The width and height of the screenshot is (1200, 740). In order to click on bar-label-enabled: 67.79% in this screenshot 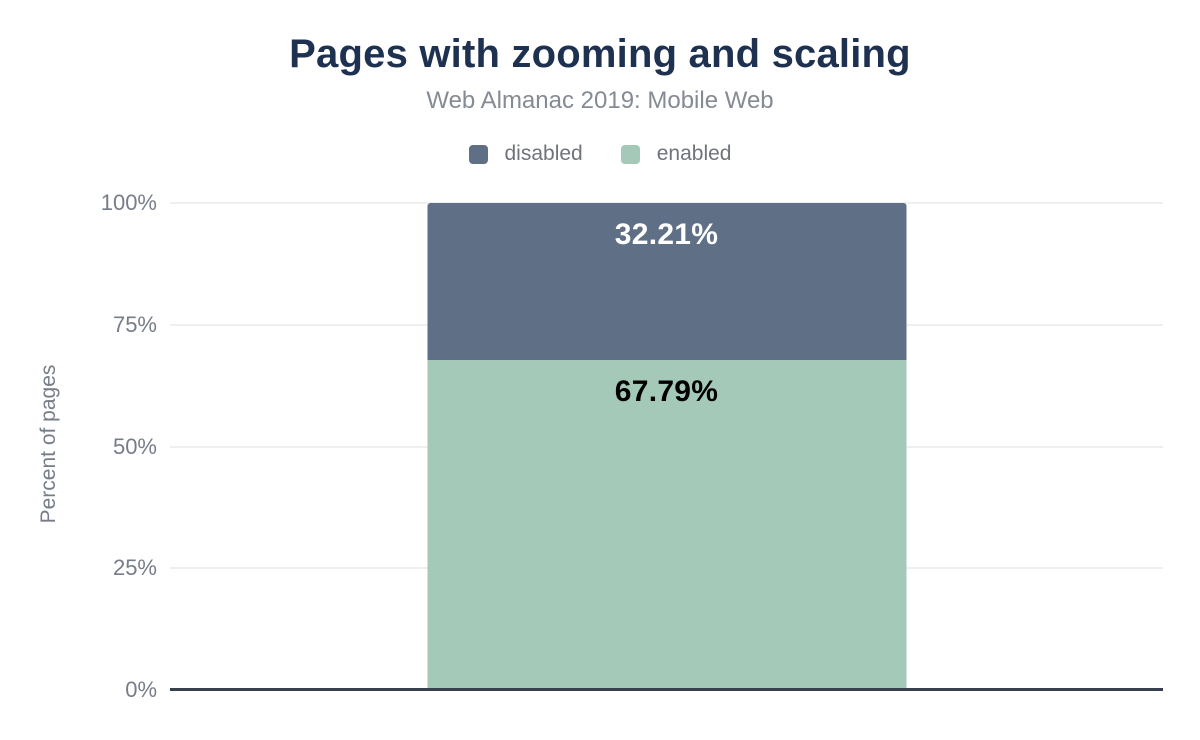, I will do `click(666, 391)`.